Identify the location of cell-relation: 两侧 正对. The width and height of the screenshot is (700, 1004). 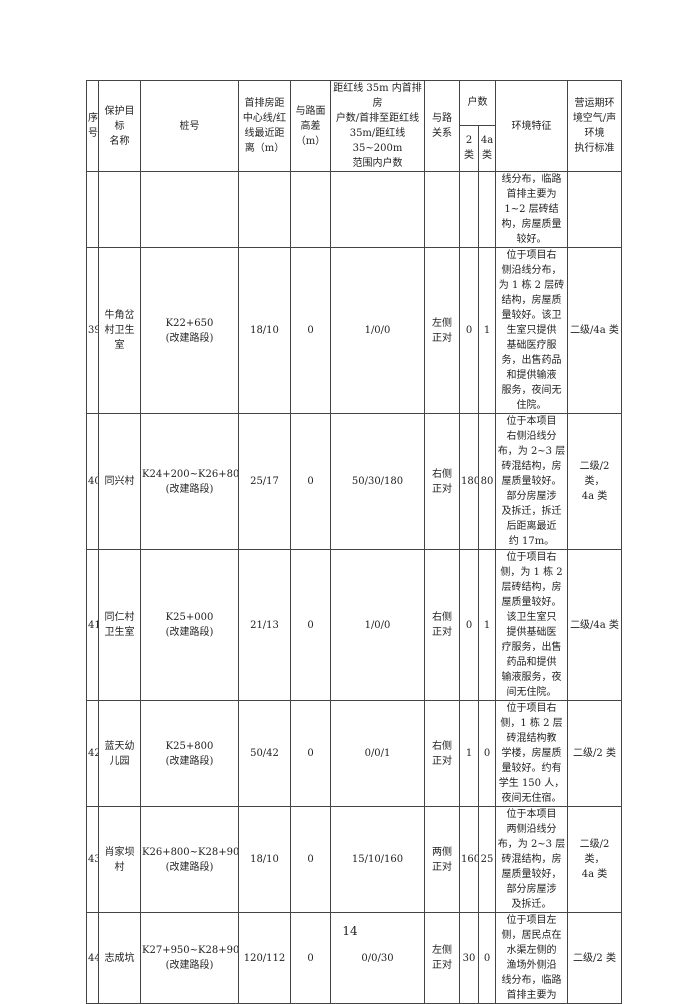
(442, 859).